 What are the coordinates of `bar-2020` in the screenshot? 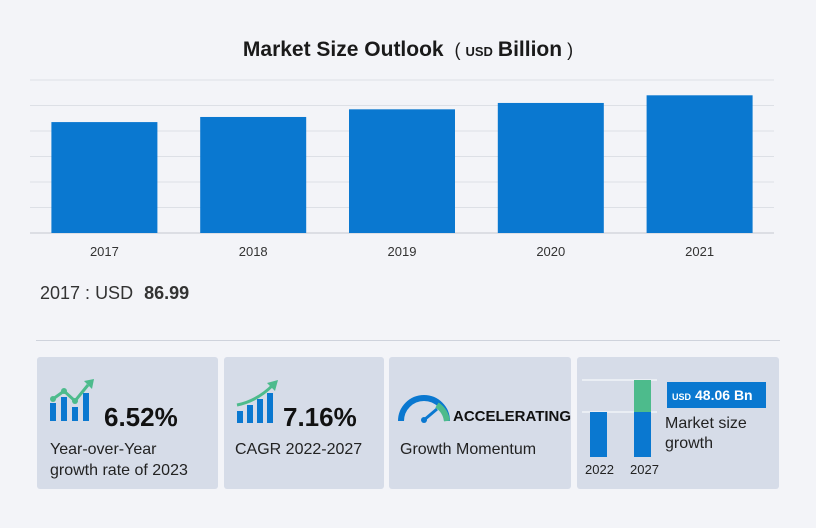 It's located at (550, 167).